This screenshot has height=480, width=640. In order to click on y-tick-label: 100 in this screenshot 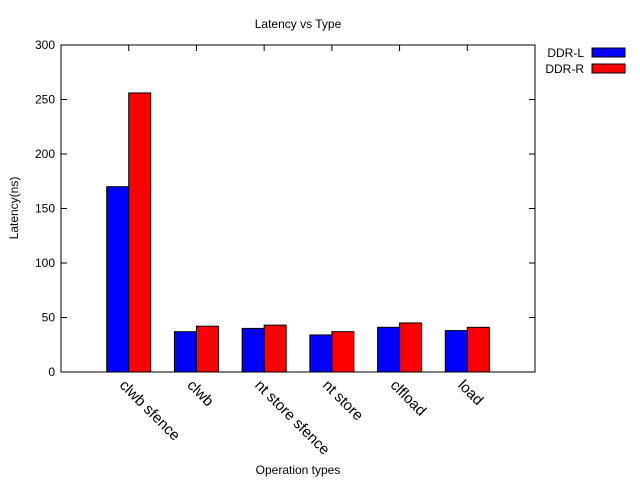, I will do `click(45, 263)`.